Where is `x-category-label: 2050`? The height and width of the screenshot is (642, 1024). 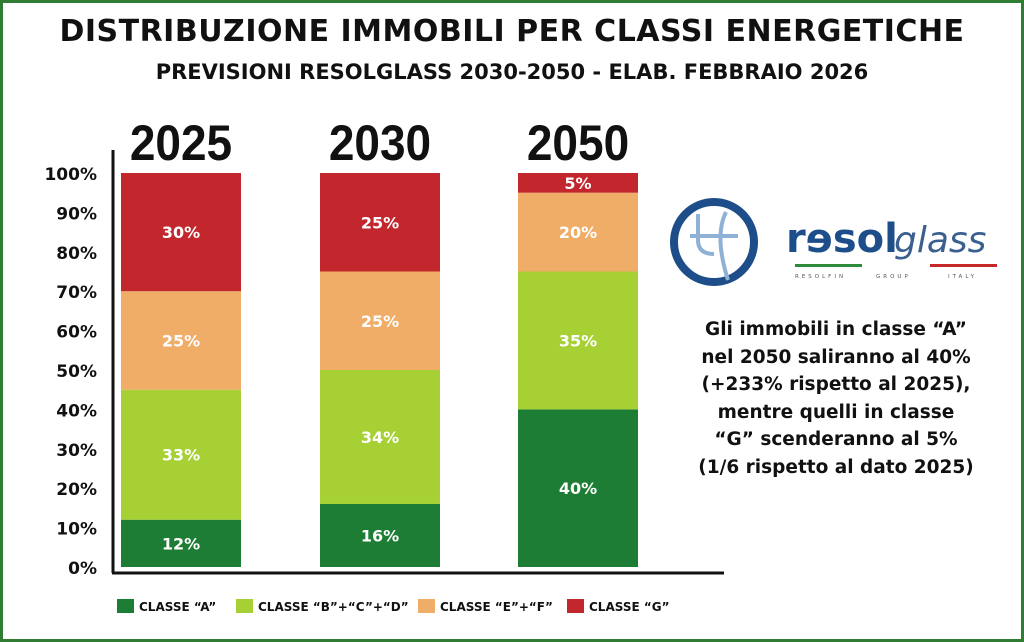
x-category-label: 2050 is located at coordinates (578, 143).